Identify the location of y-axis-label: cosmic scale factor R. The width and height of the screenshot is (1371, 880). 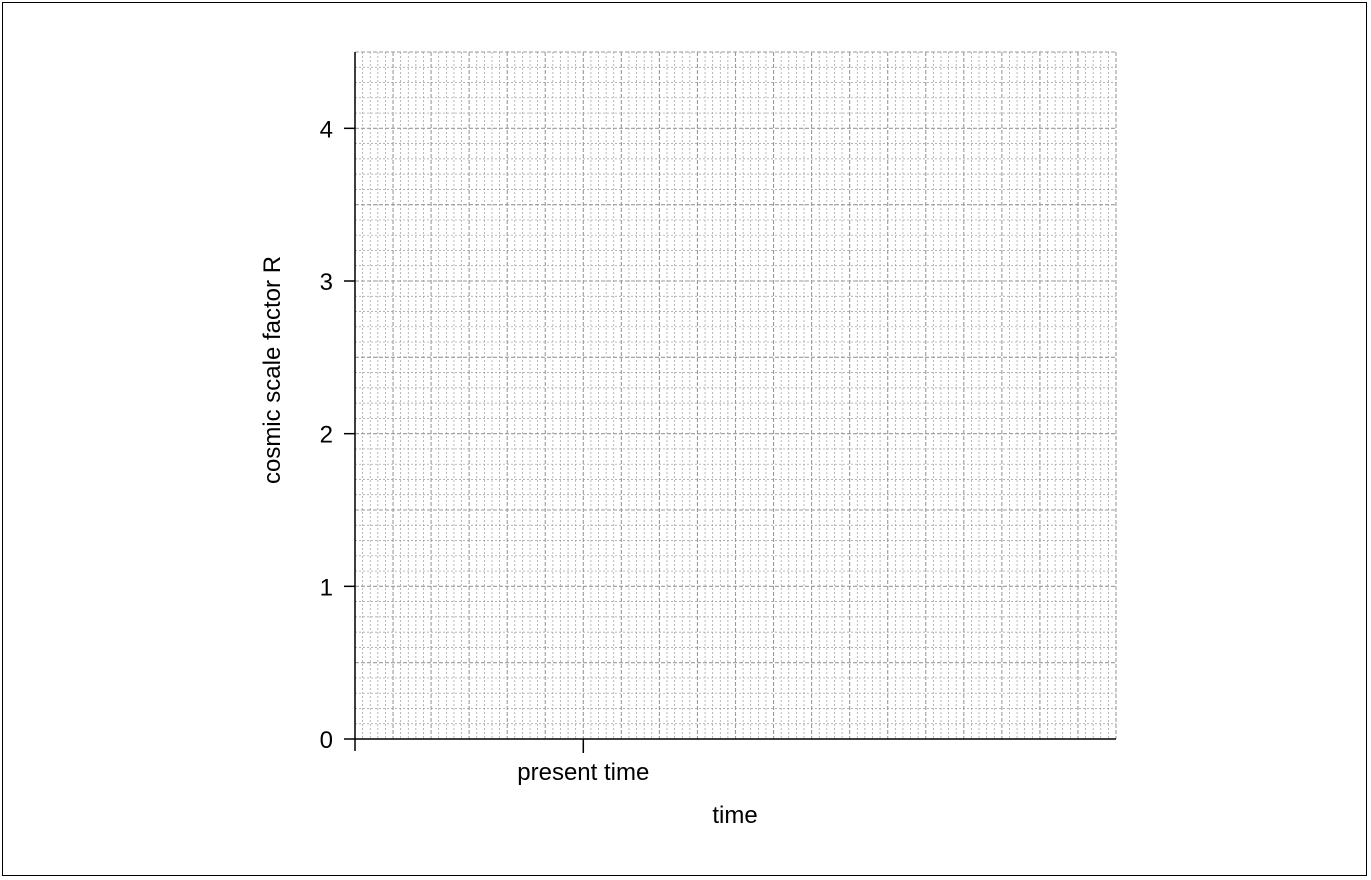
(272, 370).